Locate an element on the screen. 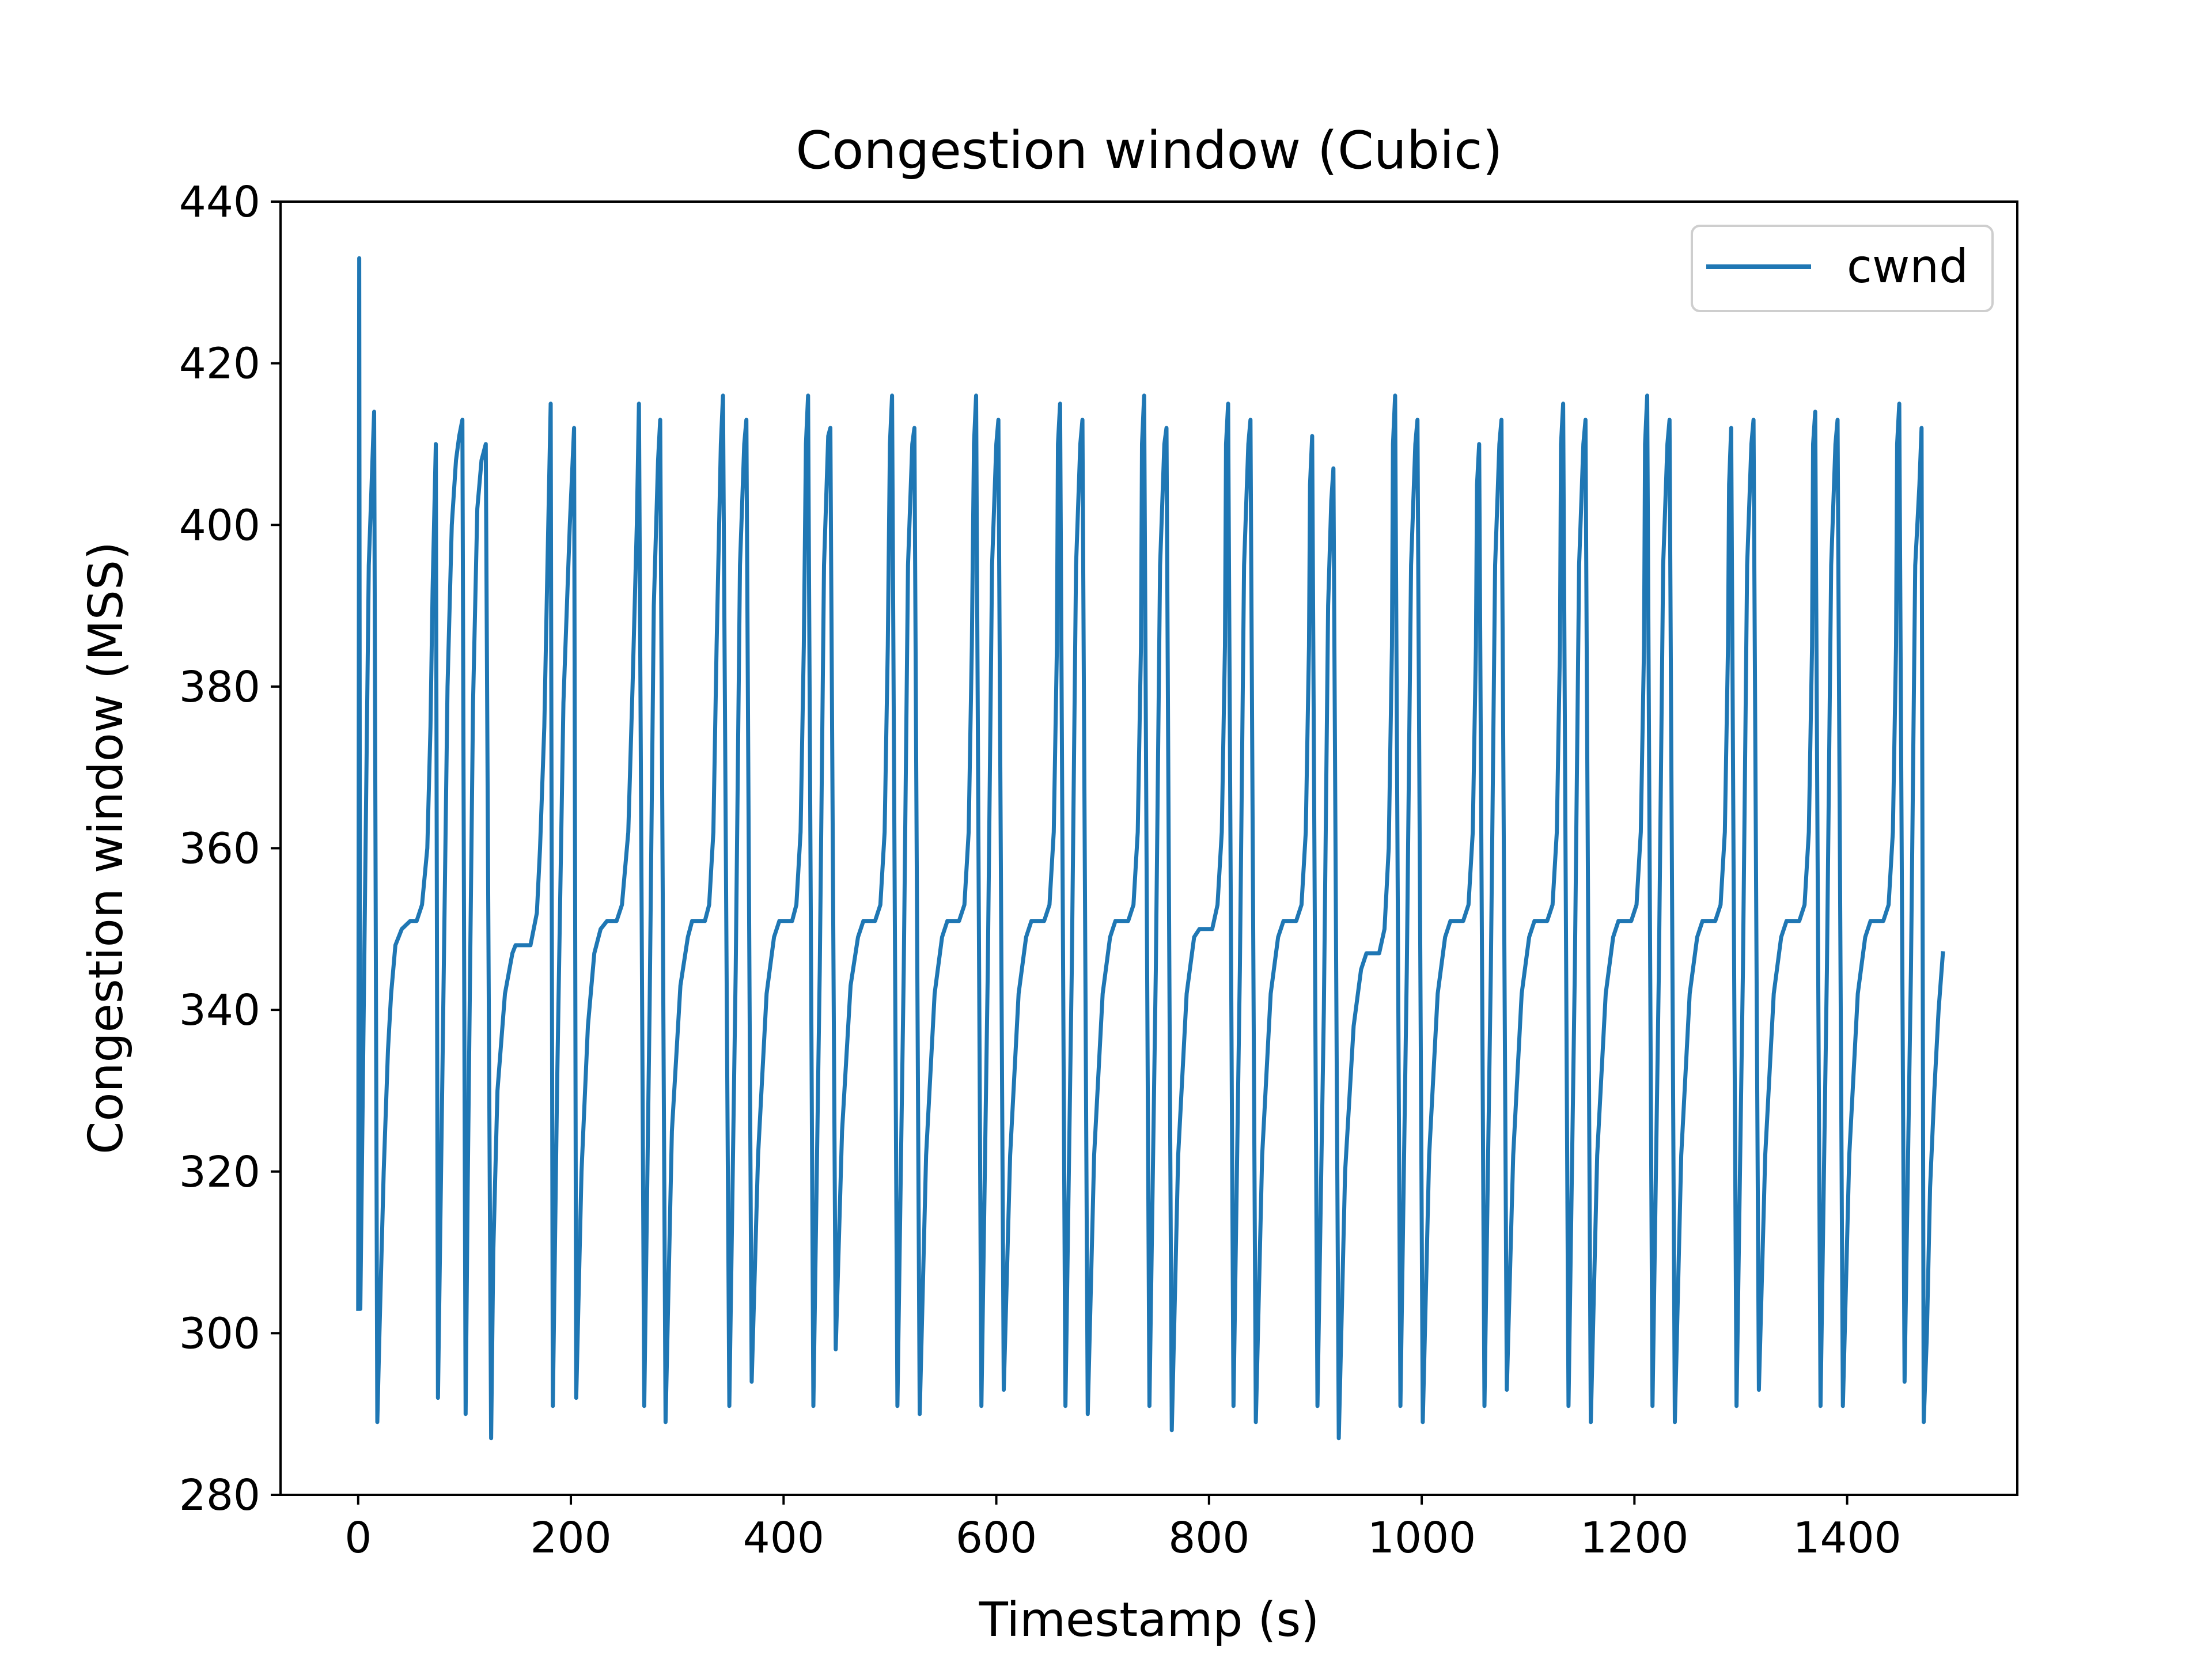  y-tick-label: 280 is located at coordinates (219, 1495).